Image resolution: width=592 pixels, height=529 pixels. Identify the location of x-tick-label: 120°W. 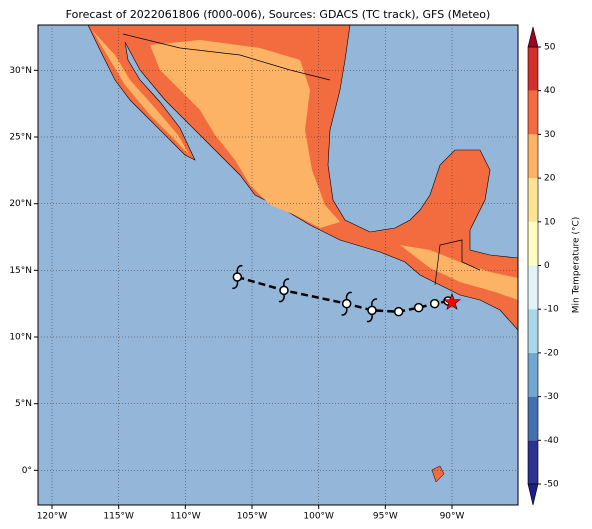
(52, 517).